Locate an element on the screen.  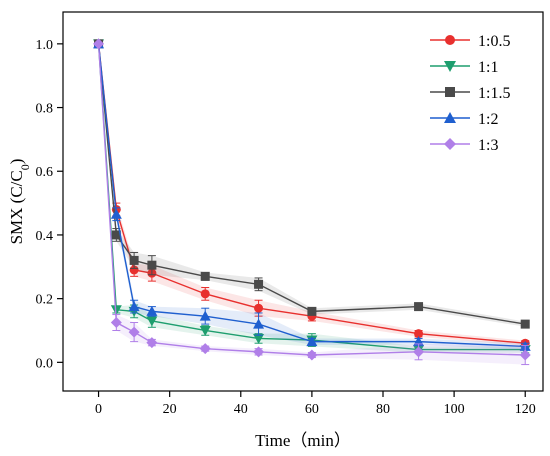
legend-label: 1:1 is located at coordinates (488, 67).